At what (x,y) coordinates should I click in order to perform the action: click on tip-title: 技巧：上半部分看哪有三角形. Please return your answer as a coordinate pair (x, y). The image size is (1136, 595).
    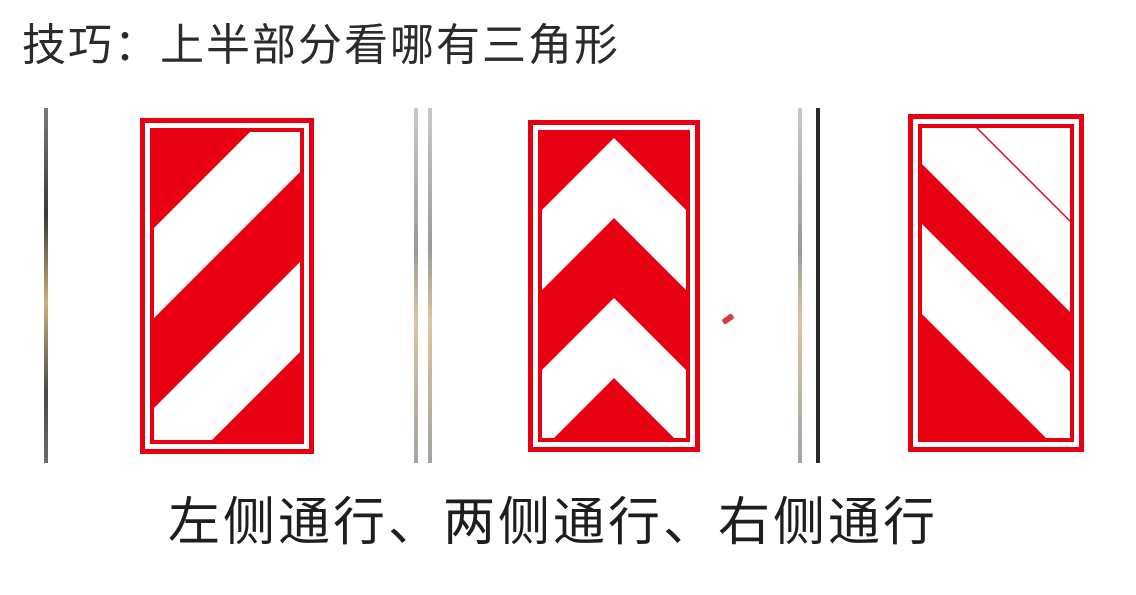
    Looking at the image, I should click on (321, 45).